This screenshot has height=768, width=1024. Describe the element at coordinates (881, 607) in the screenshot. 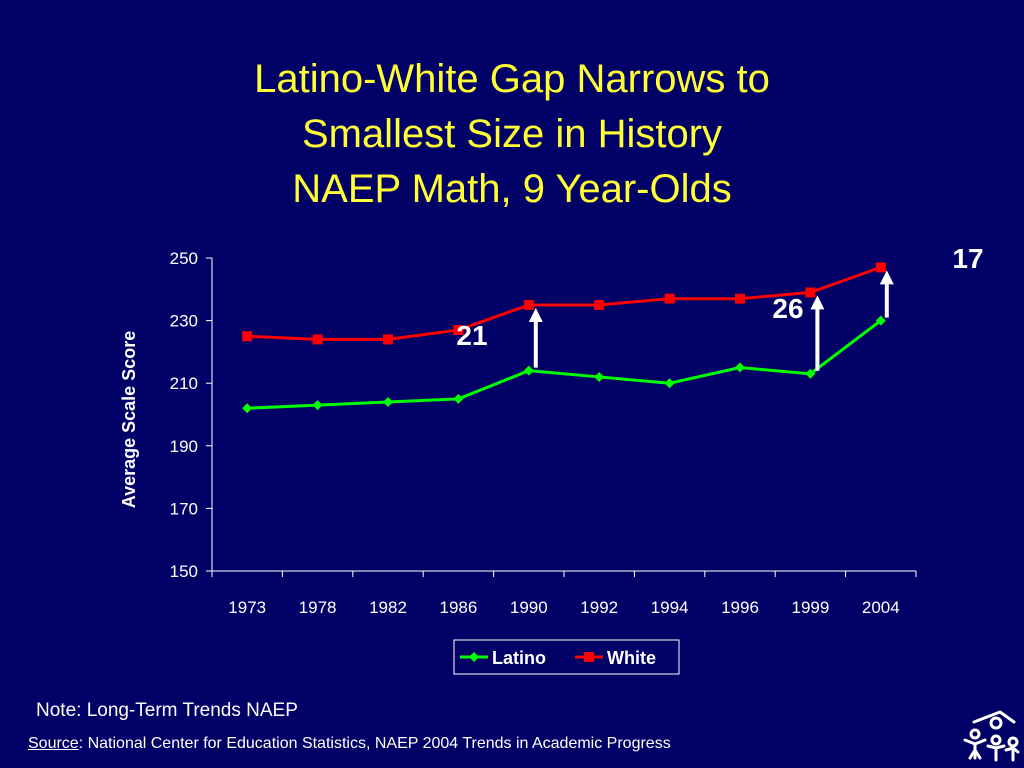

I see `x-tick-label: 2004` at that location.